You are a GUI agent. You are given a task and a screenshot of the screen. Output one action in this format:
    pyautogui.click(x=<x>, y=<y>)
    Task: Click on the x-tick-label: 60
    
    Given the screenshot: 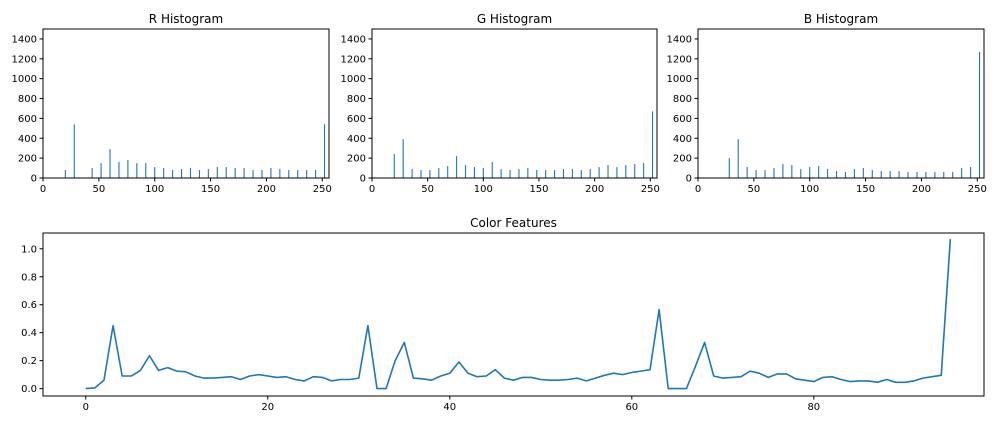 What is the action you would take?
    pyautogui.click(x=631, y=407)
    